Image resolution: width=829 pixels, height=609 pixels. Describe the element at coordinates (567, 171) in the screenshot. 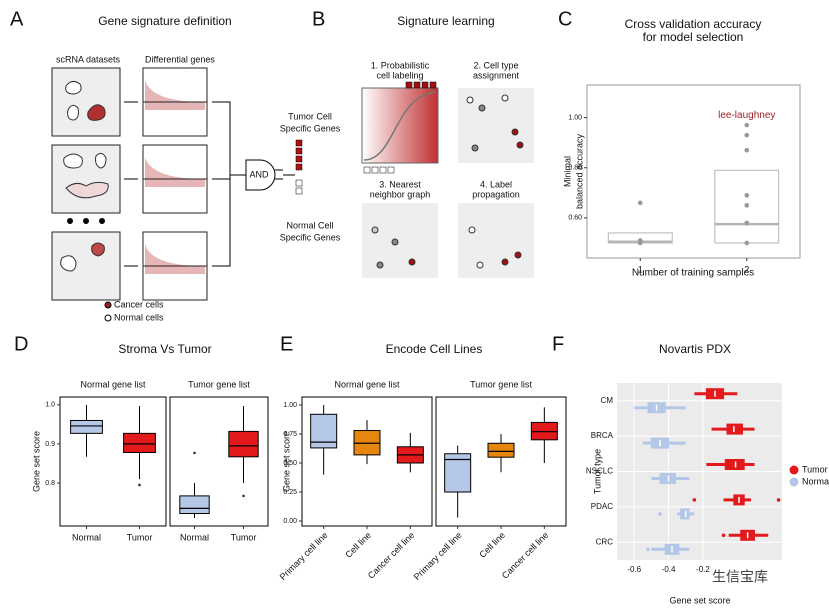

I see `y-axis-label: Minimal` at that location.